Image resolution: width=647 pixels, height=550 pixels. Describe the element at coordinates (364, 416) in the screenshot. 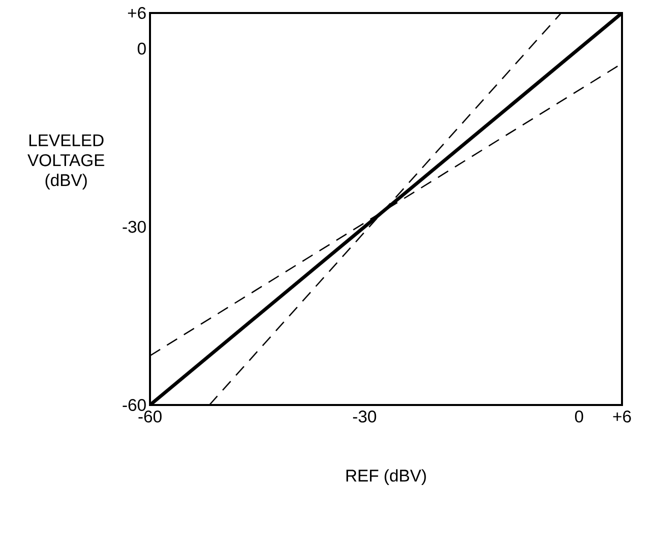

I see `x-tick-label: -30` at that location.